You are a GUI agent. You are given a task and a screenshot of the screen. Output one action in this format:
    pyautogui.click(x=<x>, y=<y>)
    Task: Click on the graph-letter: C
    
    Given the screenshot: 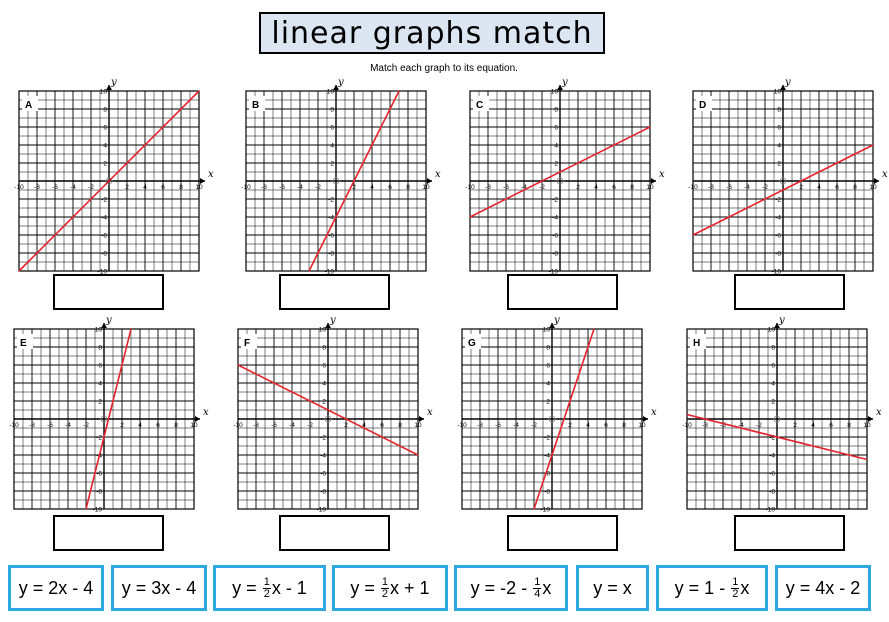 What is the action you would take?
    pyautogui.click(x=479, y=105)
    